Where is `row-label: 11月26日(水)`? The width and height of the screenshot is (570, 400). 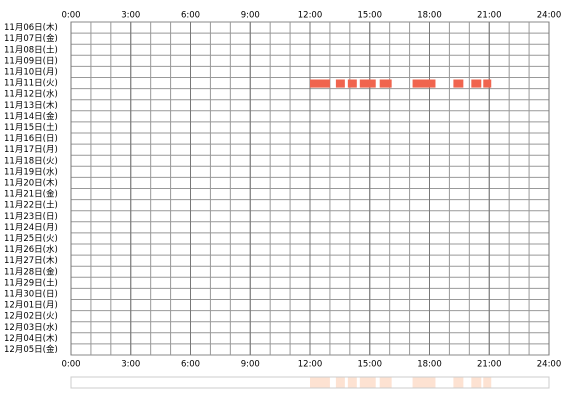
row-label: 11月26日(水) is located at coordinates (31, 249).